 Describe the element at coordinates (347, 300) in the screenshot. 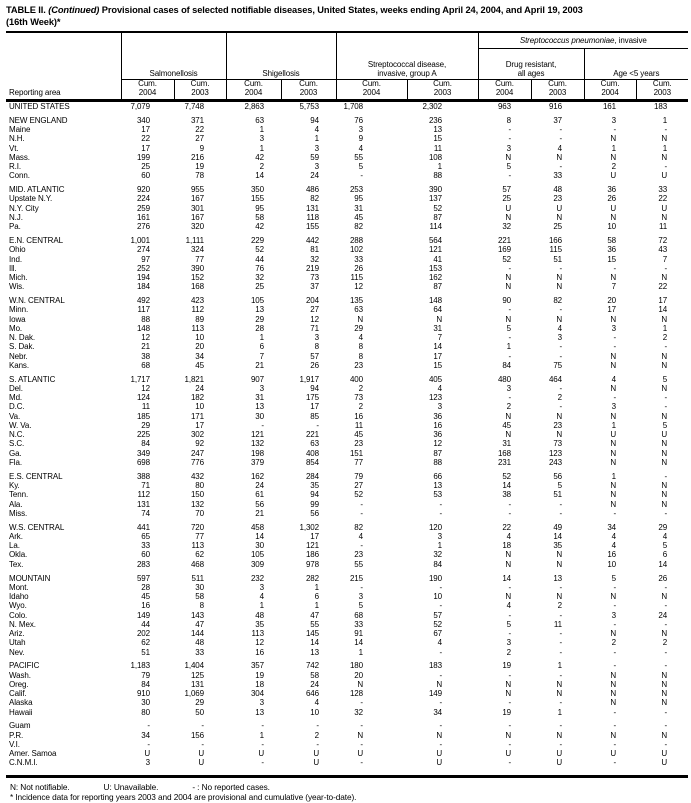

I see `table-row: W.N. CENTRAL 492 423 105 204 135 148 90 82 20 17` at that location.